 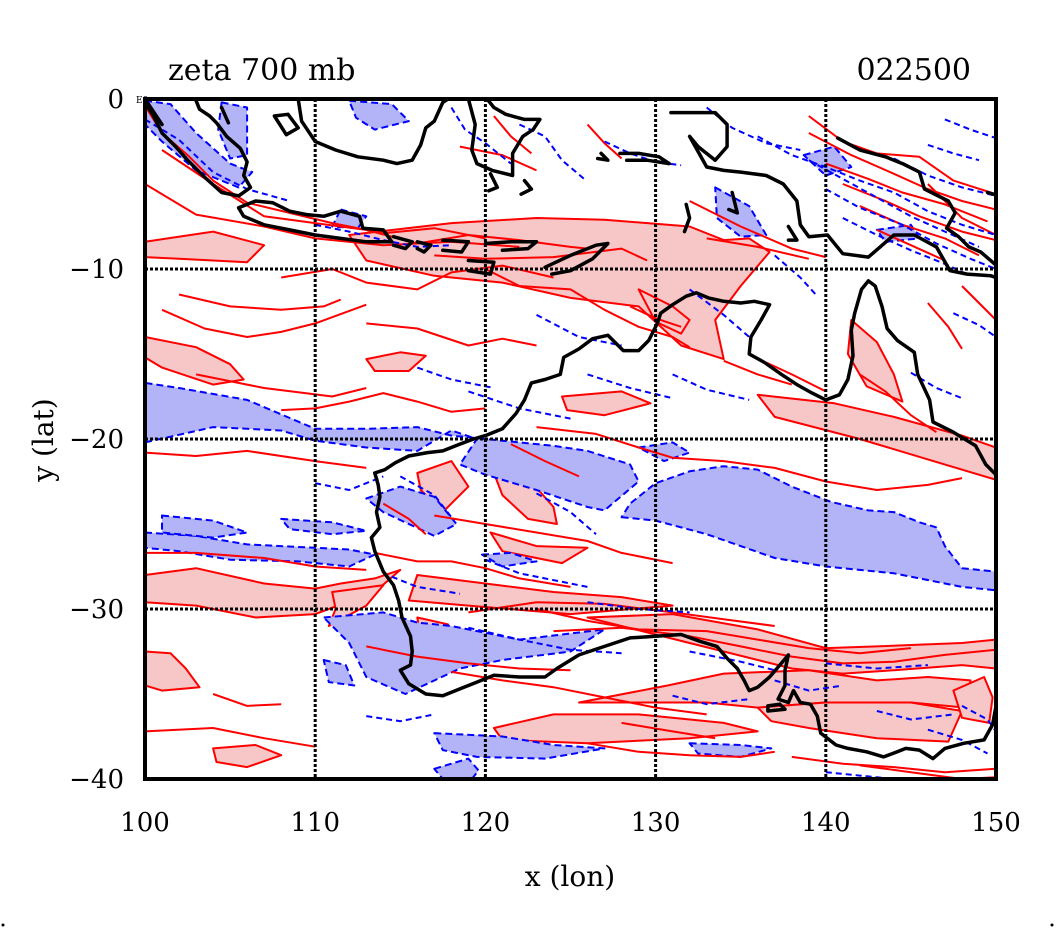 I want to click on x-tick-label: 130, so click(x=656, y=823).